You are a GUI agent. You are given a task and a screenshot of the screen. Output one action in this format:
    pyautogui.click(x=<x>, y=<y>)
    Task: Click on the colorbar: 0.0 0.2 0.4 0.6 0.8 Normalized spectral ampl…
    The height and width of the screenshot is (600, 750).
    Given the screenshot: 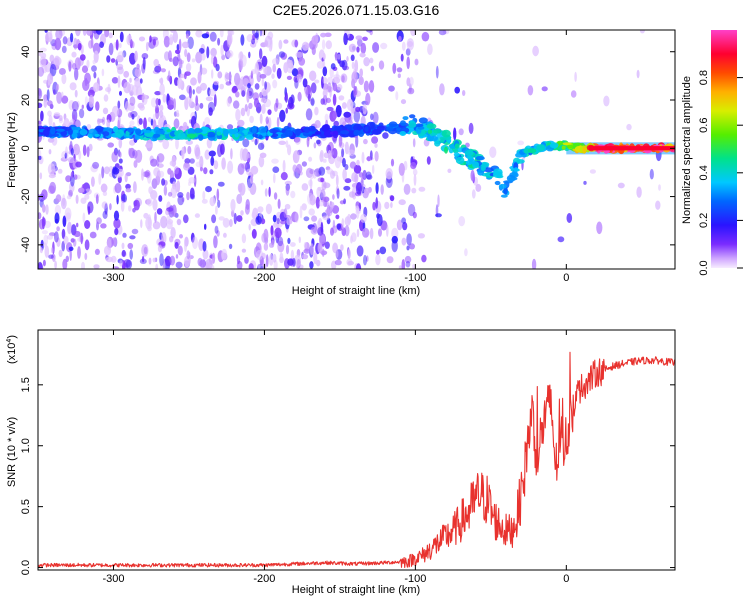 What is the action you would take?
    pyautogui.click(x=712, y=153)
    